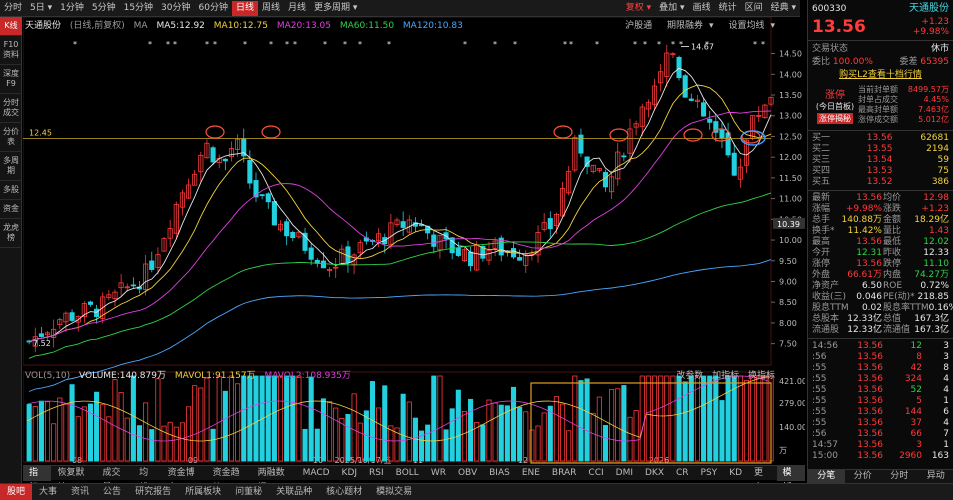 The height and width of the screenshot is (500, 953). What do you see at coordinates (336, 7) in the screenshot?
I see `period-more: 更多周期 ▾` at bounding box center [336, 7].